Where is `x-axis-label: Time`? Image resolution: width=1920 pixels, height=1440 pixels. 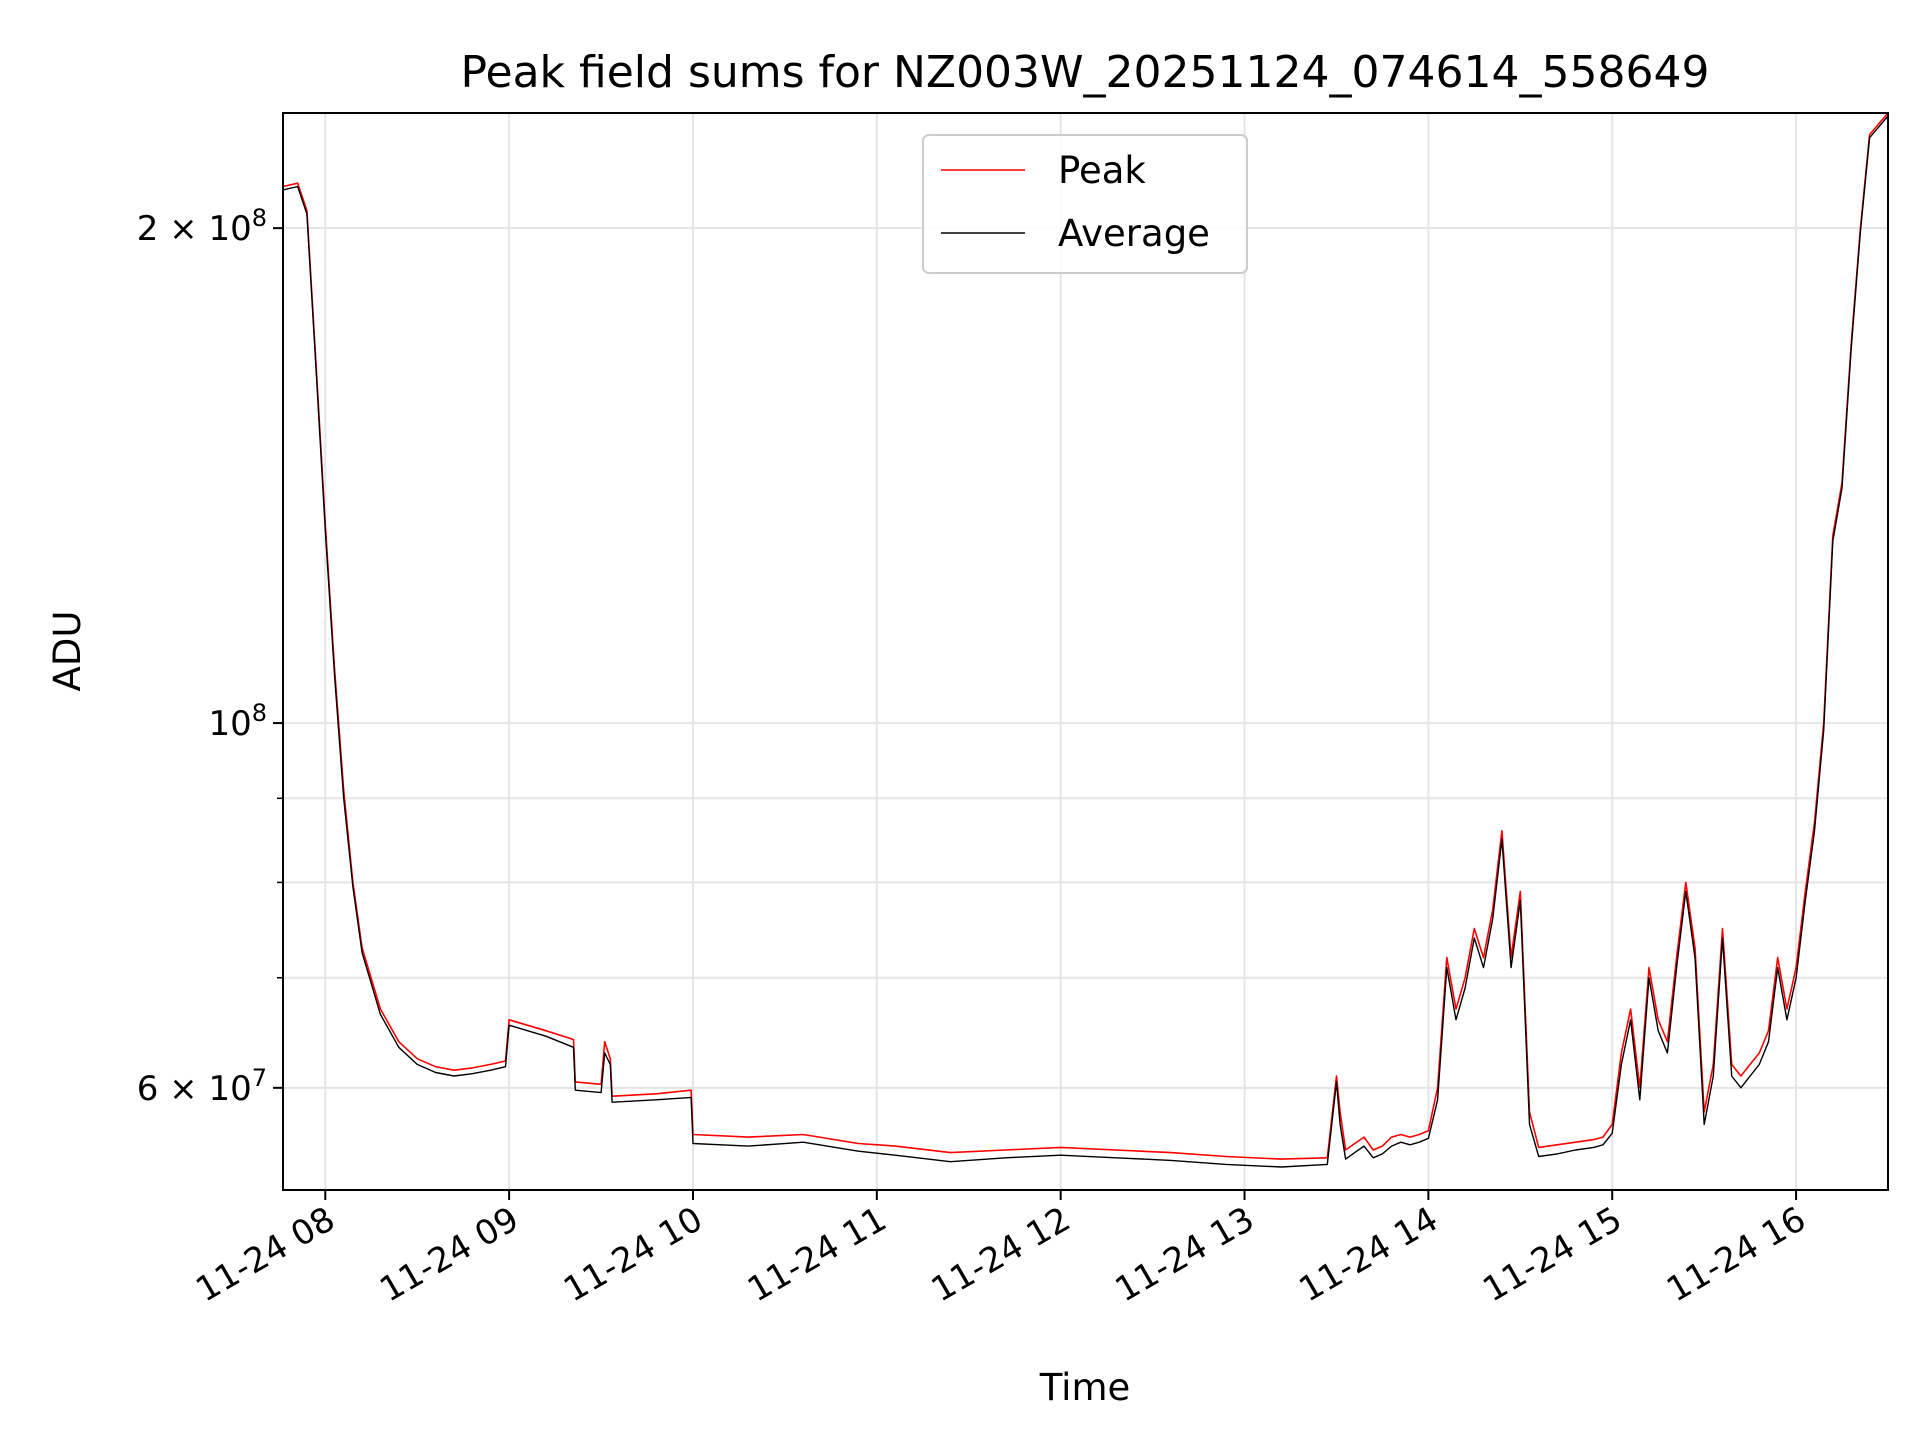 x-axis-label: Time is located at coordinates (1085, 1387).